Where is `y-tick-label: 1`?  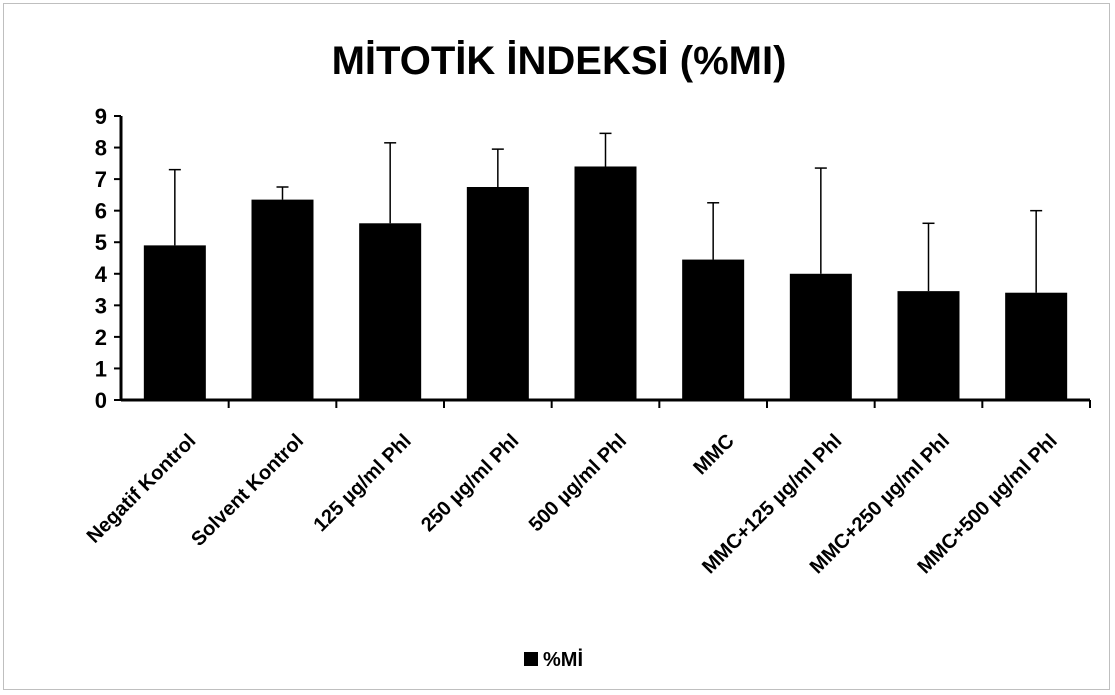 y-tick-label: 1 is located at coordinates (101, 368).